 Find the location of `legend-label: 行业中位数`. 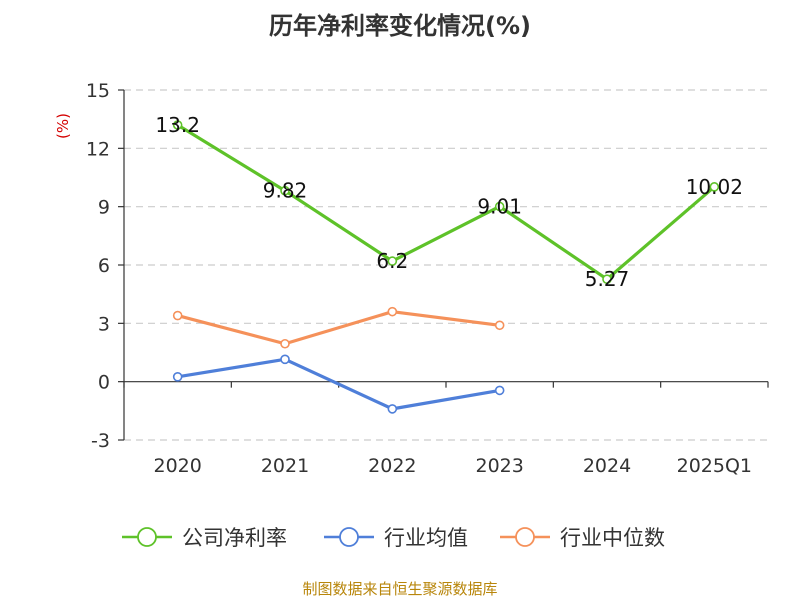

legend-label: 行业中位数 is located at coordinates (612, 538).